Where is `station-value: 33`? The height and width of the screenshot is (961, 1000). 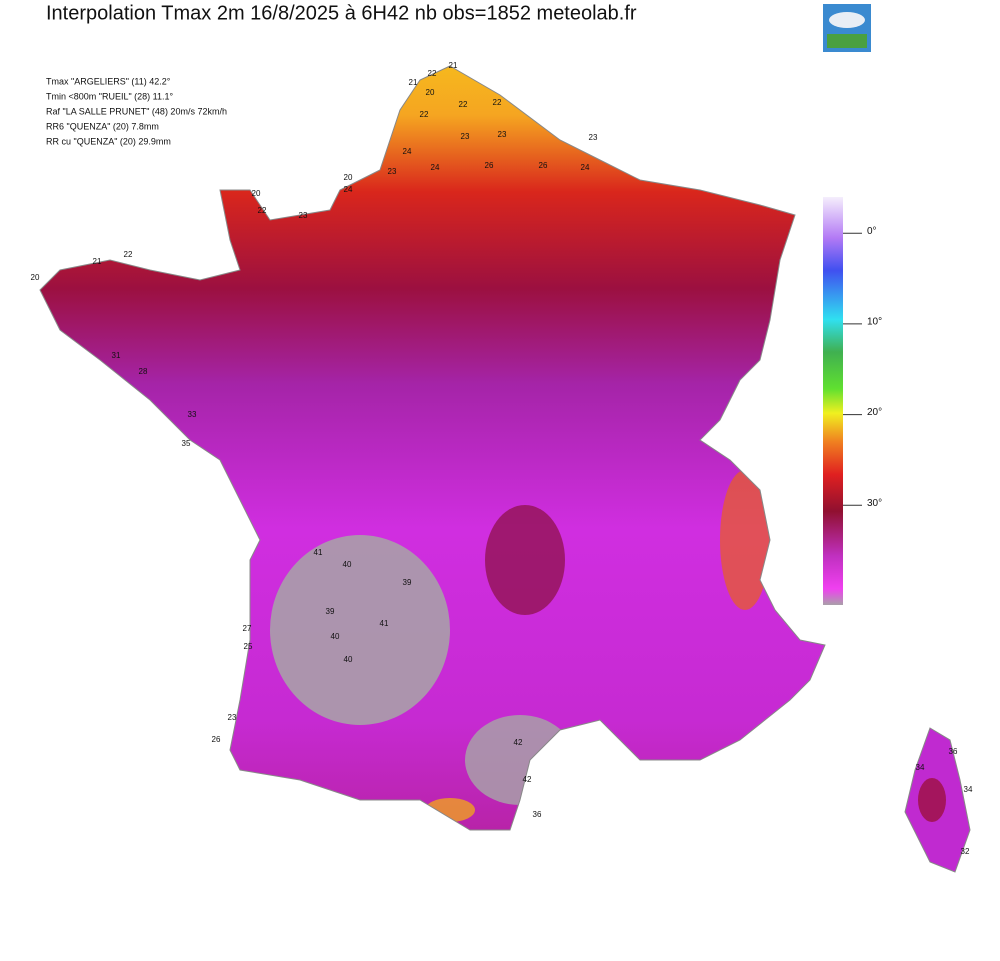
station-value: 33 is located at coordinates (192, 414).